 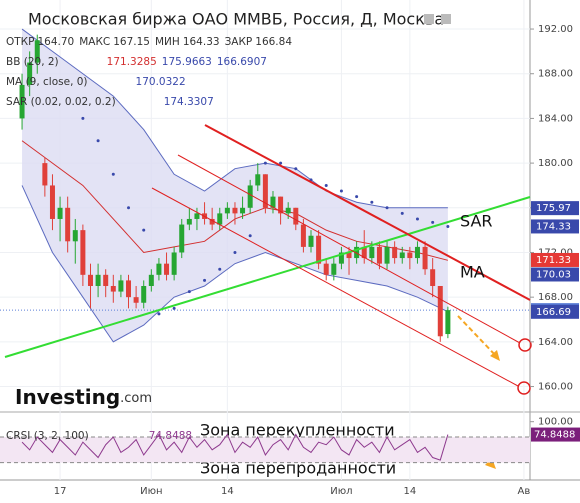 I want to click on x-tick-label: Июн, so click(x=151, y=491).